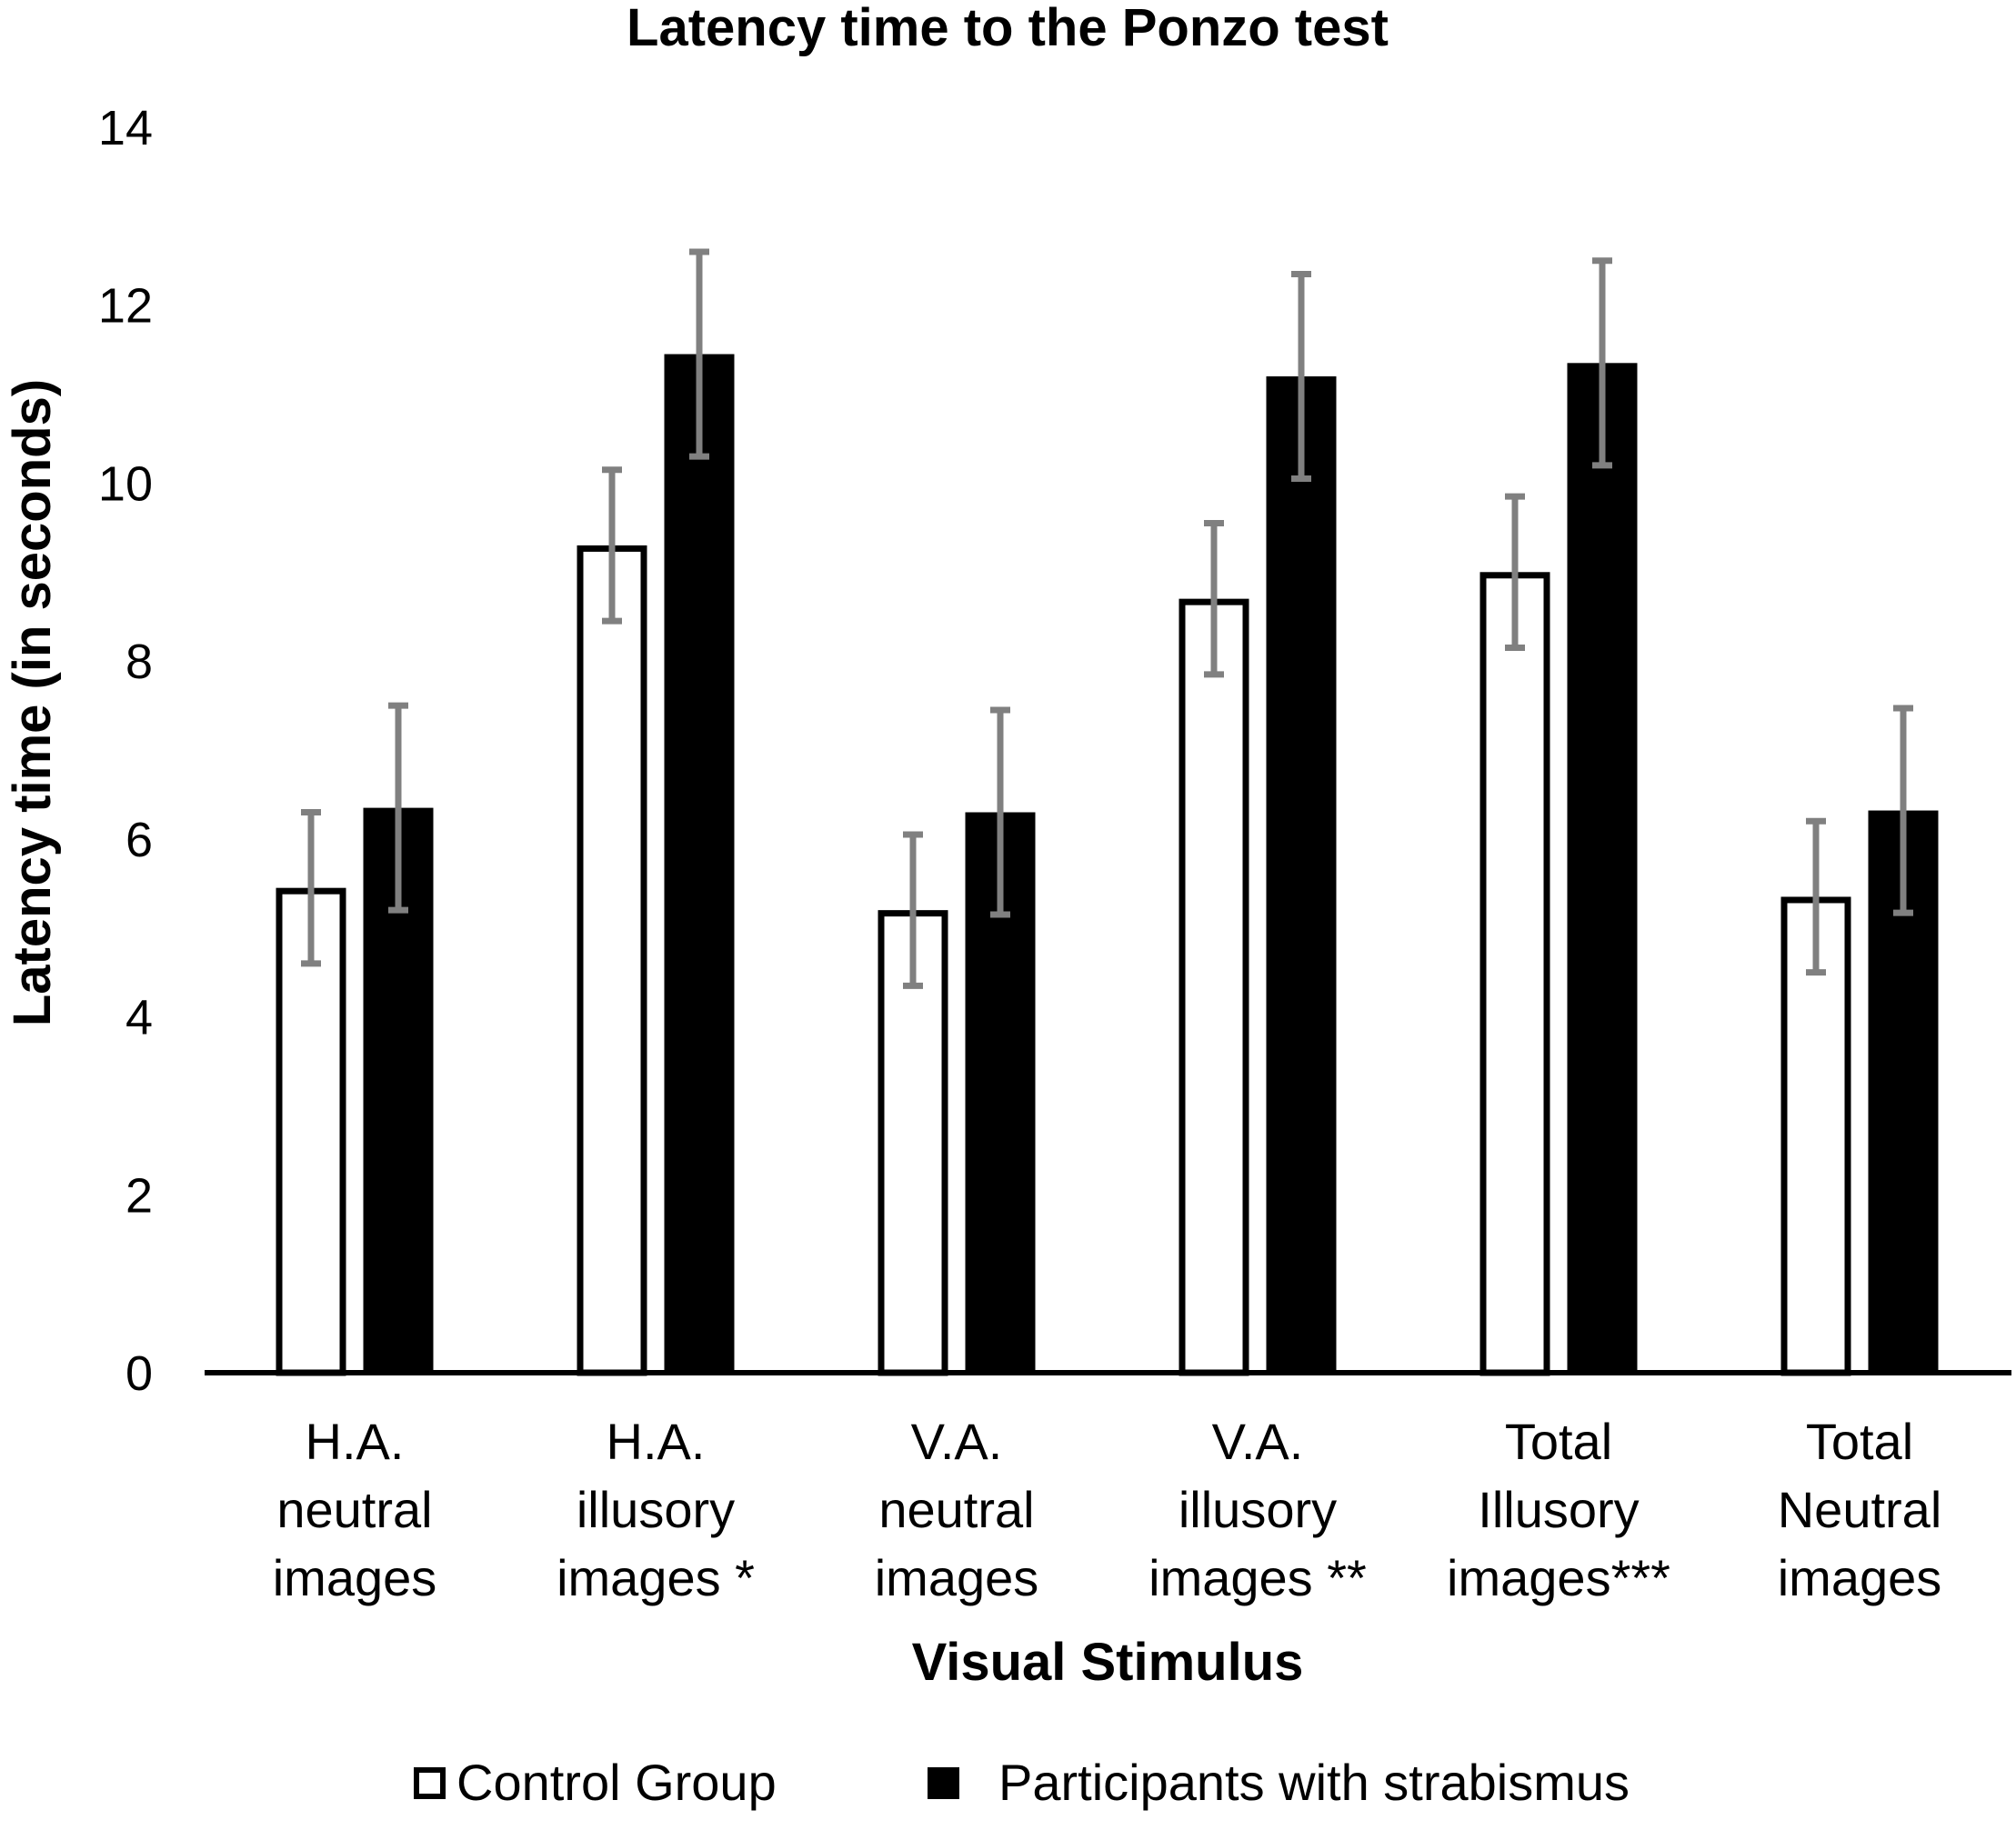 This screenshot has height=1840, width=2016. Describe the element at coordinates (1008, 28) in the screenshot. I see `chart-title: Latency time to the Ponzo test` at that location.